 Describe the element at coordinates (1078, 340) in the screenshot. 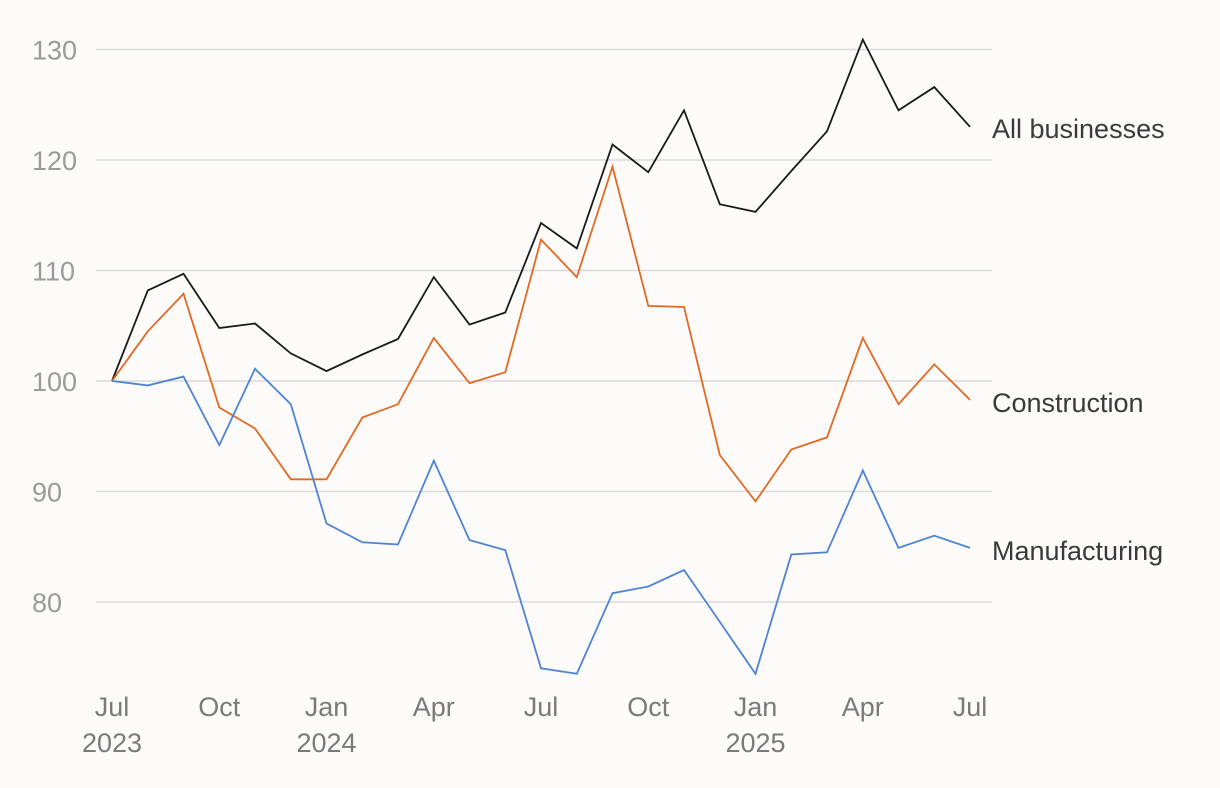

I see `series-labels: All businesses Construction Manufacturing` at that location.